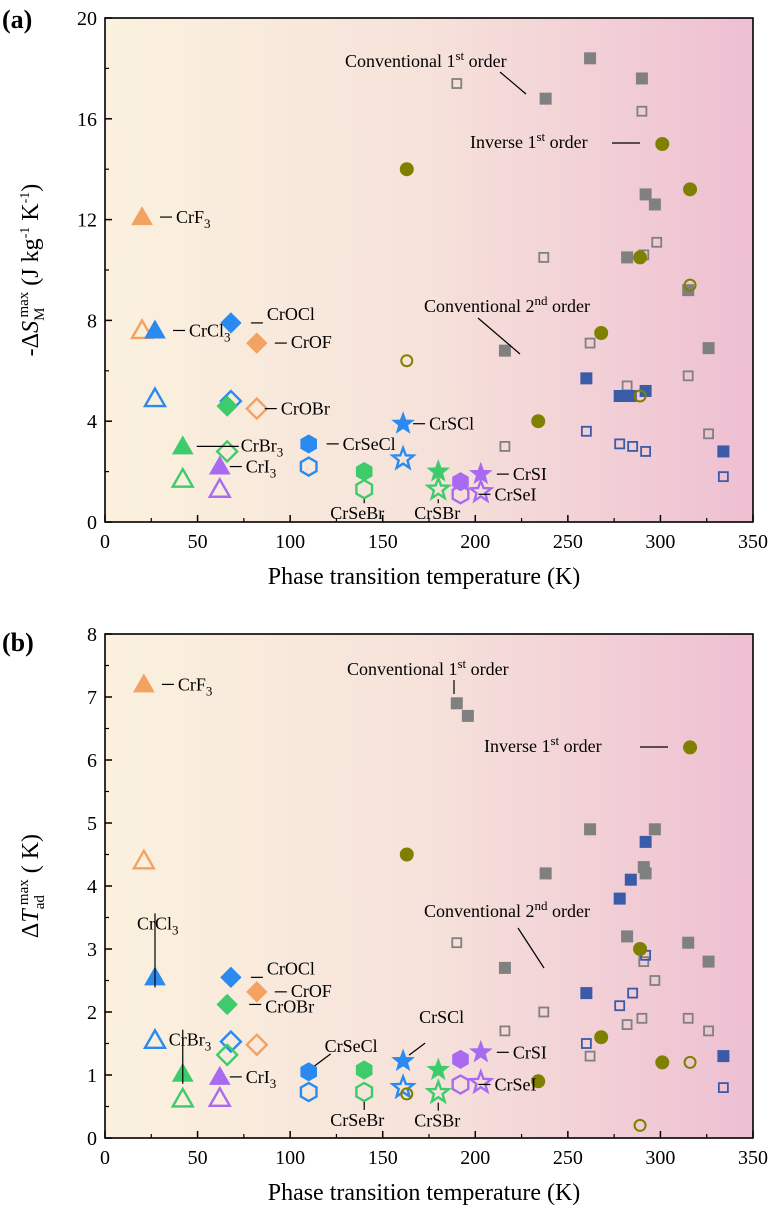 Image resolution: width=769 pixels, height=1232 pixels. I want to click on y-axis-label: -ΔSMmax (J kg-1 K-1), so click(32, 270).